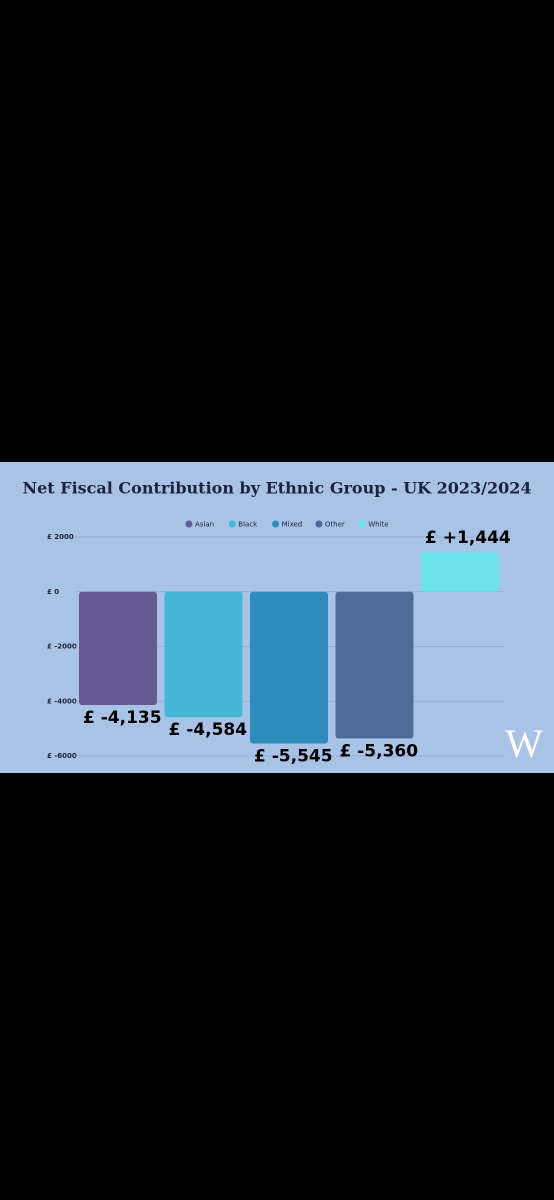 This screenshot has height=1200, width=554. Describe the element at coordinates (468, 538) in the screenshot. I see `value-label: £ +1,444` at that location.